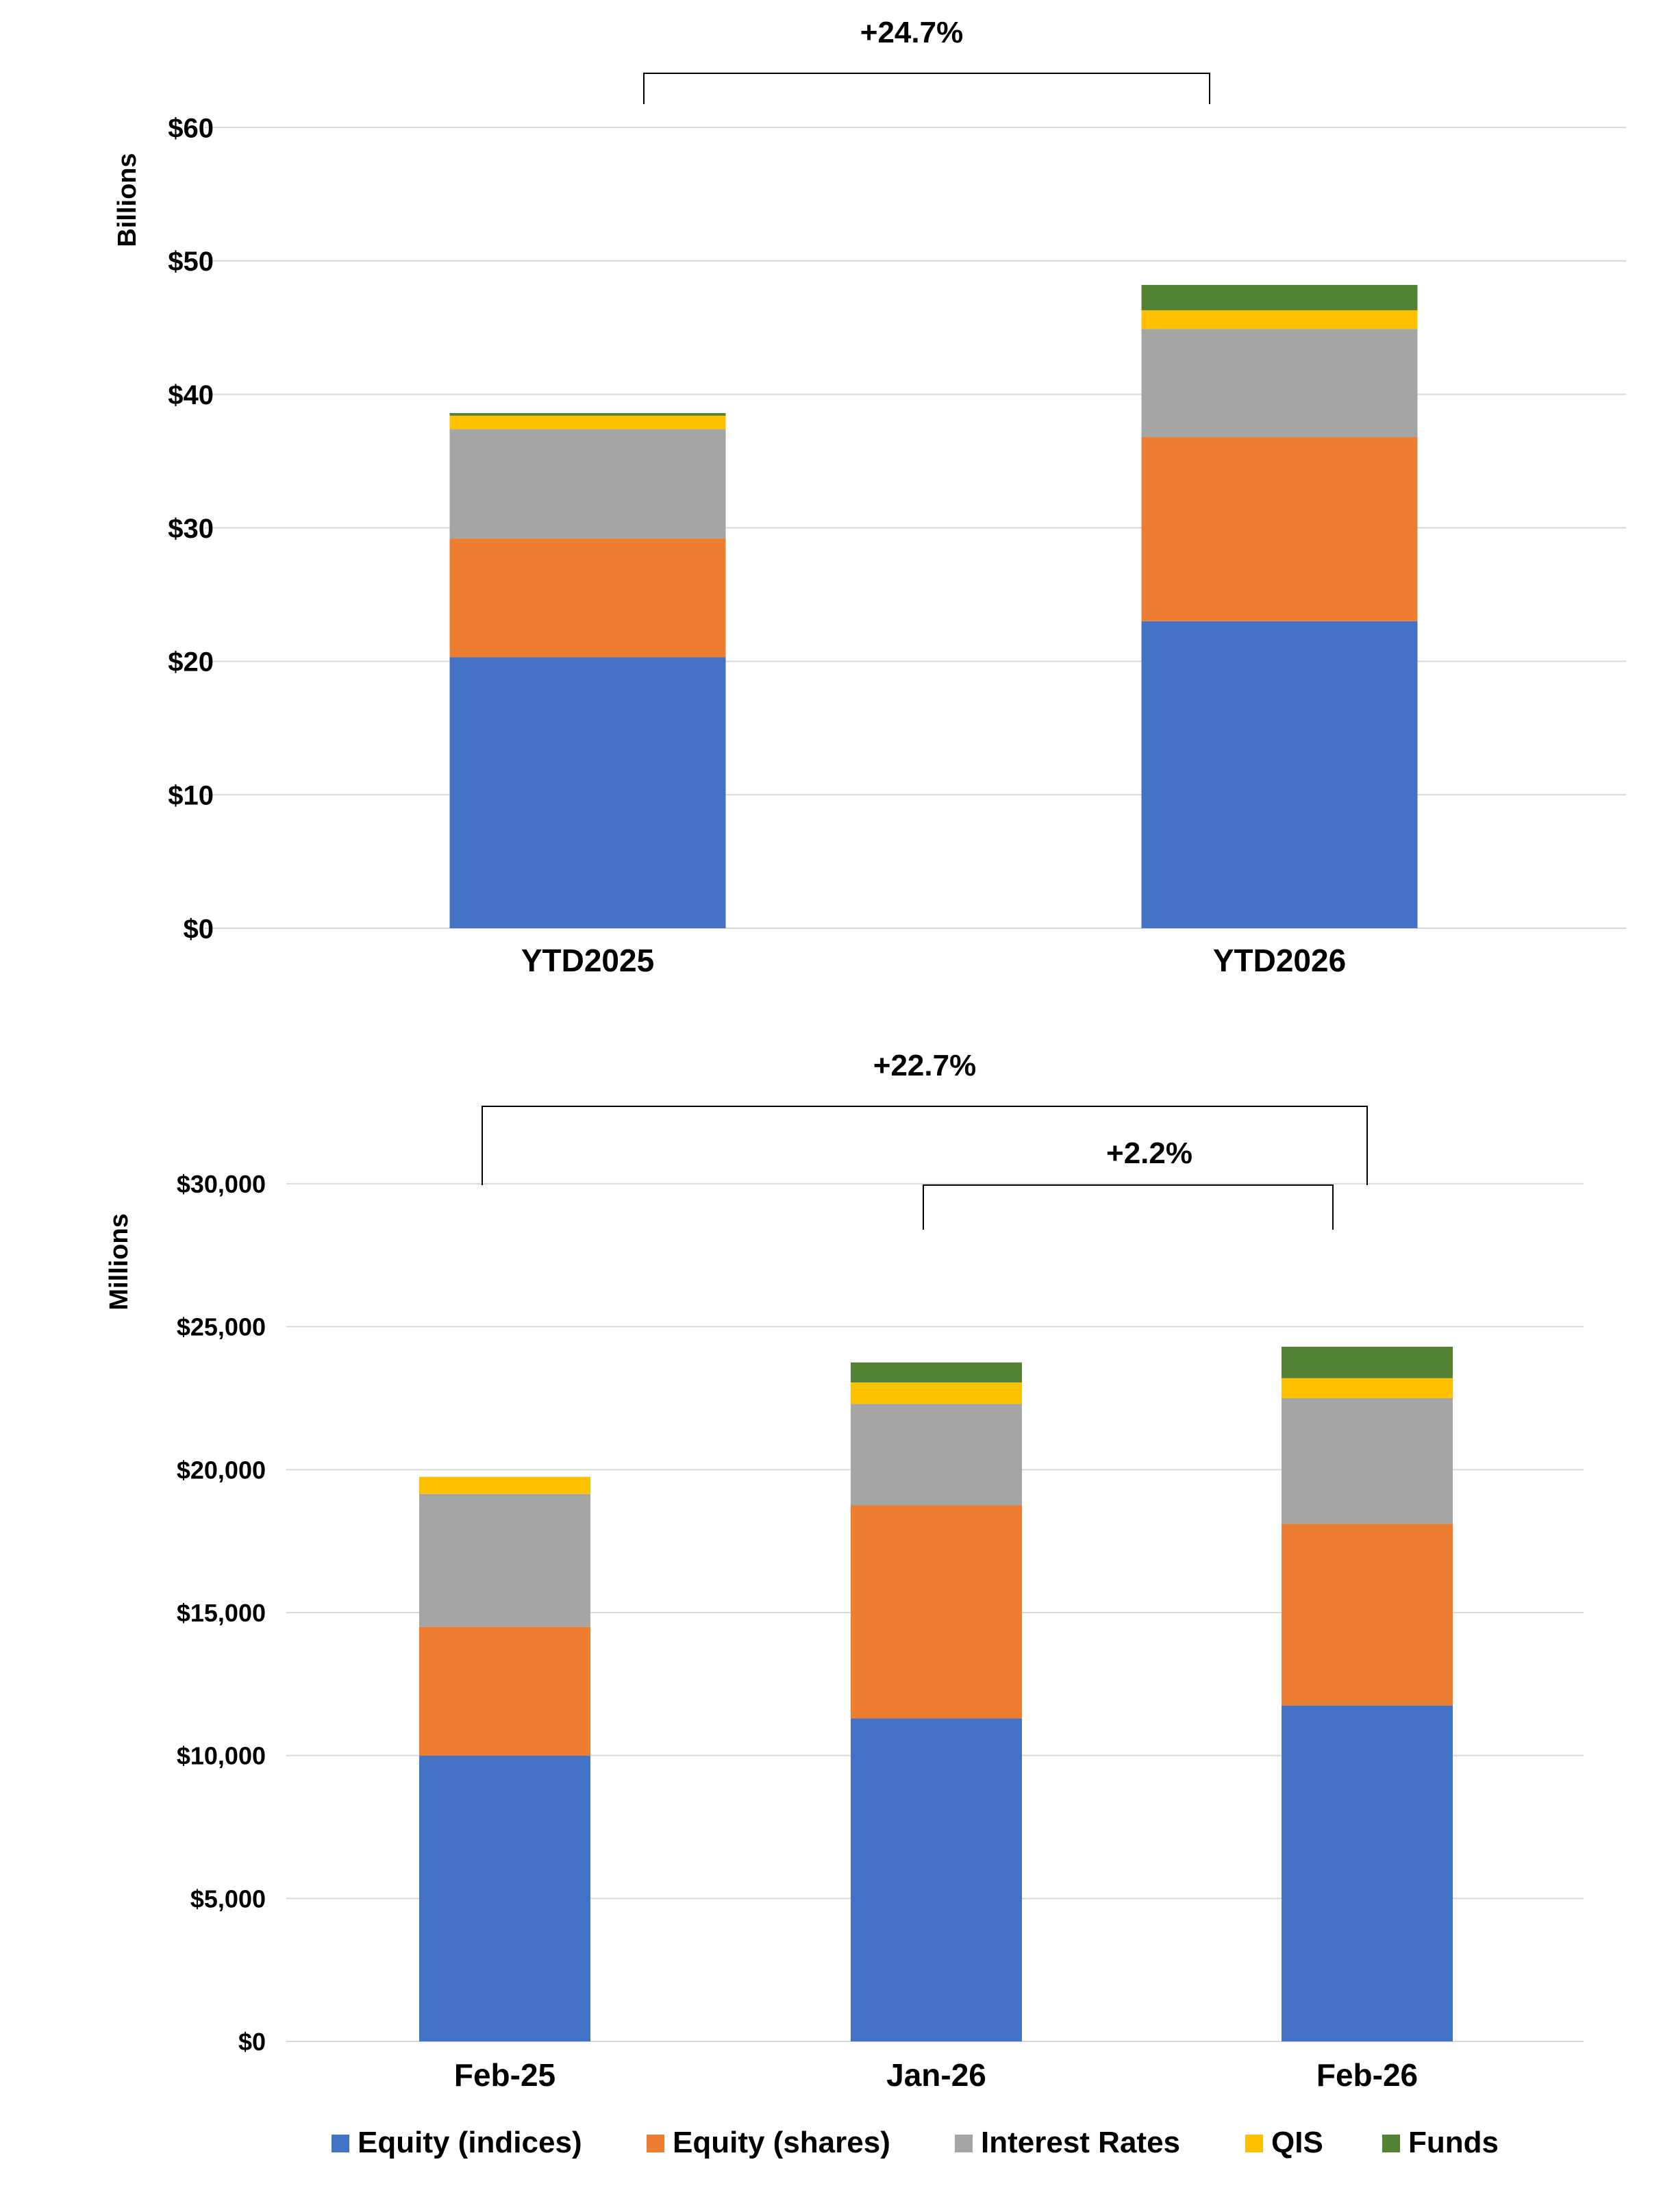  I want to click on bar-segment-qis-ytd2026, so click(1279, 320).